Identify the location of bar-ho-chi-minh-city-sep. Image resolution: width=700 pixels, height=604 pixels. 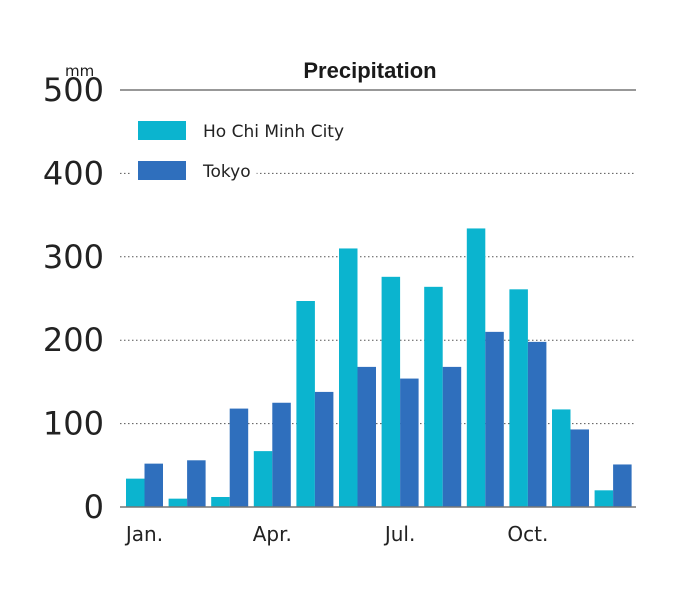
(476, 367).